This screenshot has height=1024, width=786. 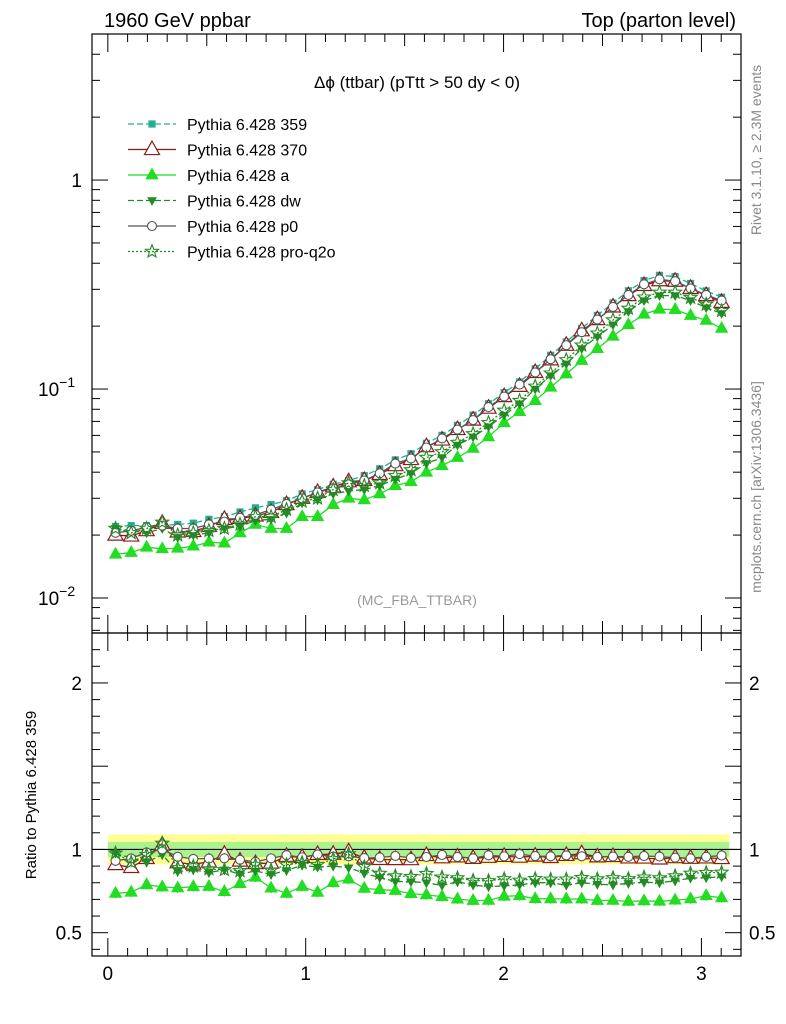 I want to click on legend-label: Pythia 6.428 pro-q2o, so click(x=261, y=253).